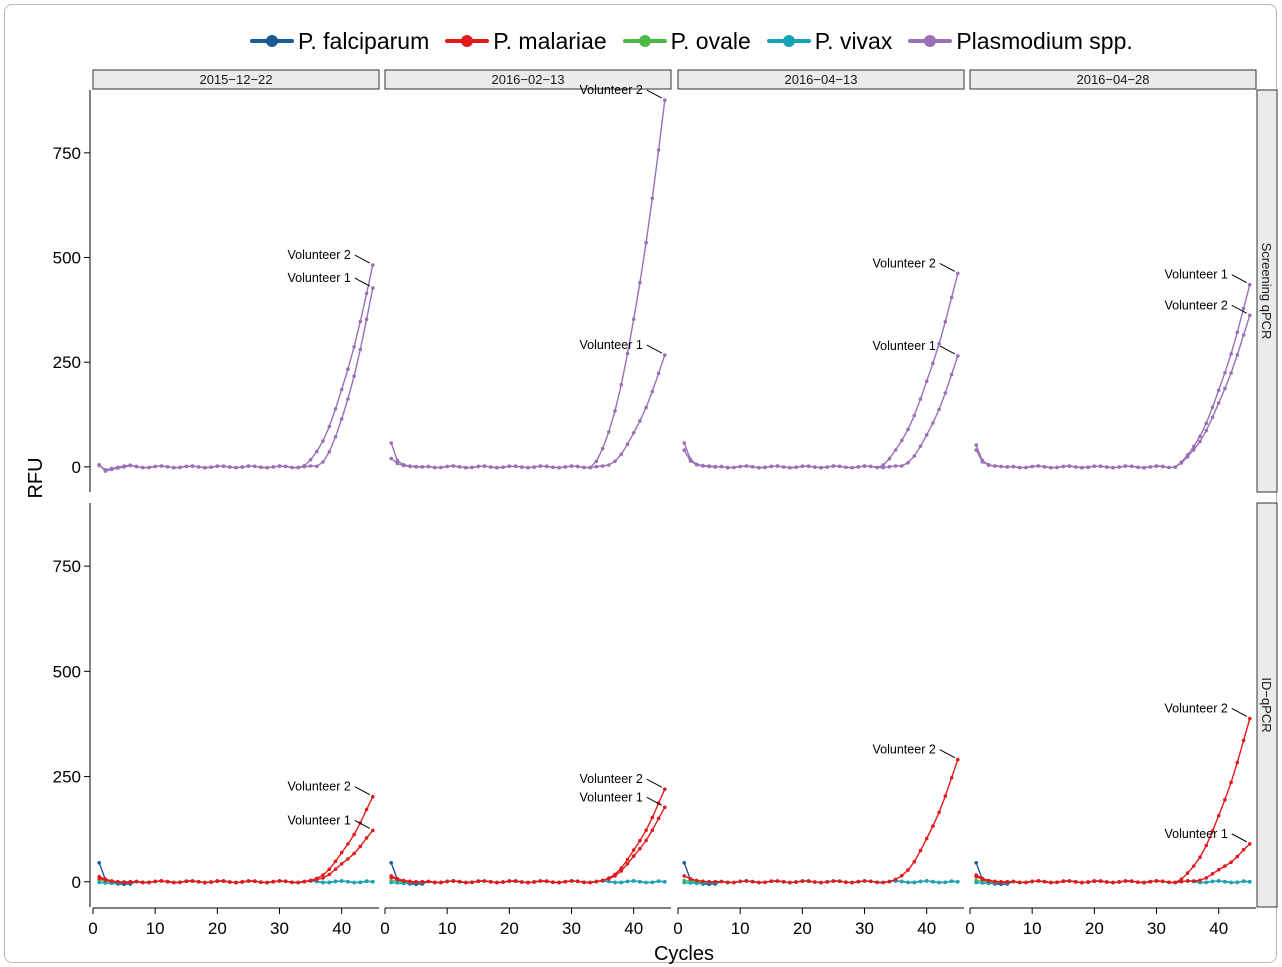 The image size is (1282, 967). I want to click on y-tick-label: 500, so click(67, 671).